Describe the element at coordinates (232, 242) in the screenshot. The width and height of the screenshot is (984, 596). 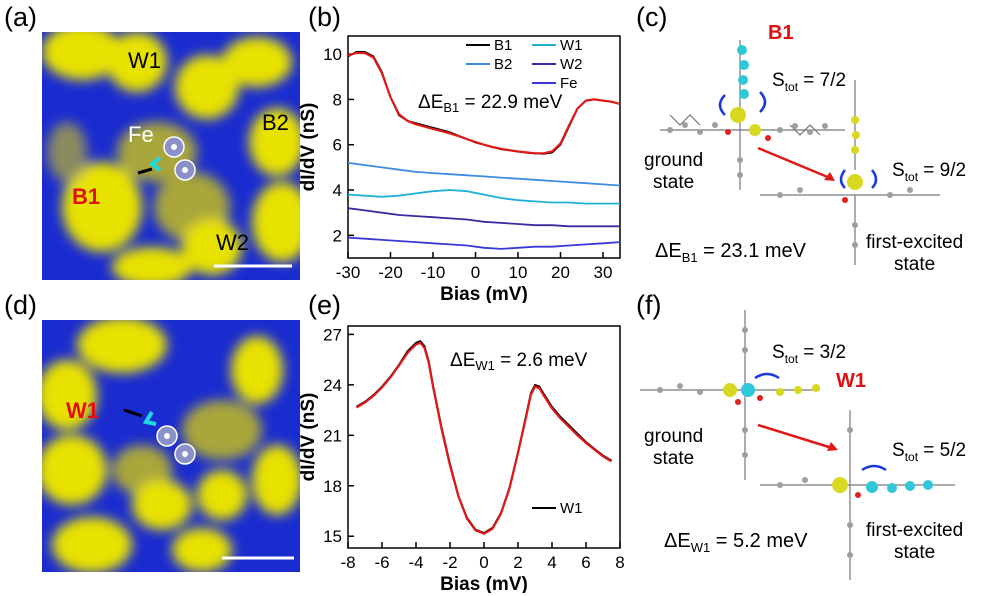
I see `stm-a-label-w2: W2` at that location.